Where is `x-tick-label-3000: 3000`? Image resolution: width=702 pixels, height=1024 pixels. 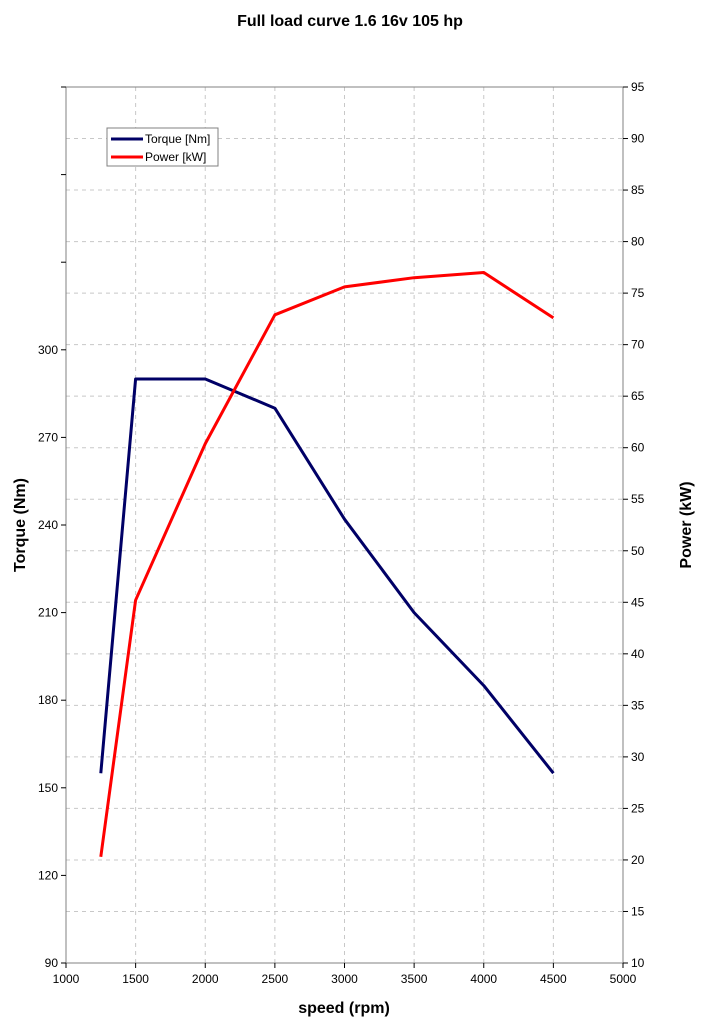
x-tick-label-3000: 3000 is located at coordinates (344, 979).